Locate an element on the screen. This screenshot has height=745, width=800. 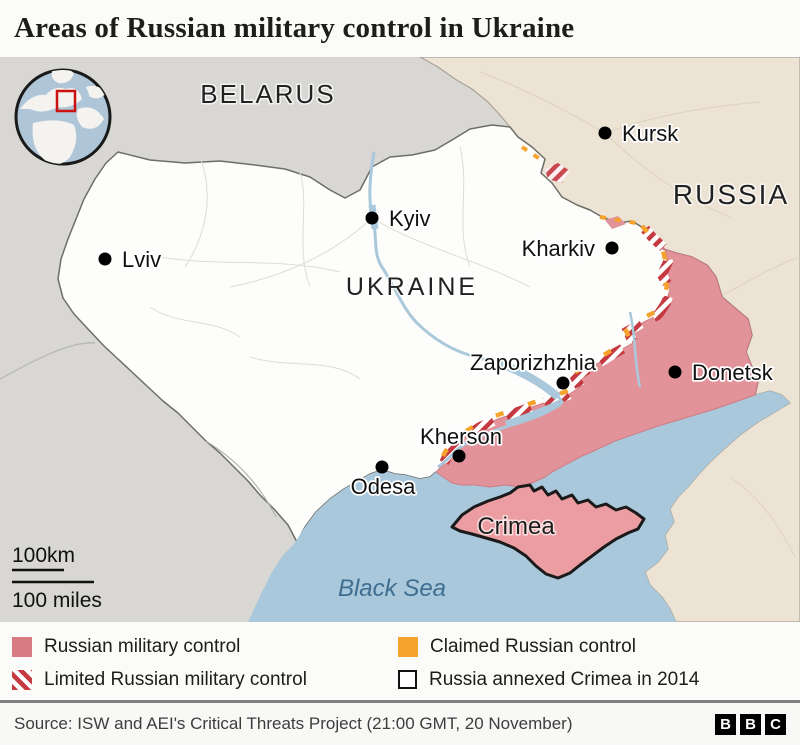
label-crimea: Crimea is located at coordinates (516, 526).